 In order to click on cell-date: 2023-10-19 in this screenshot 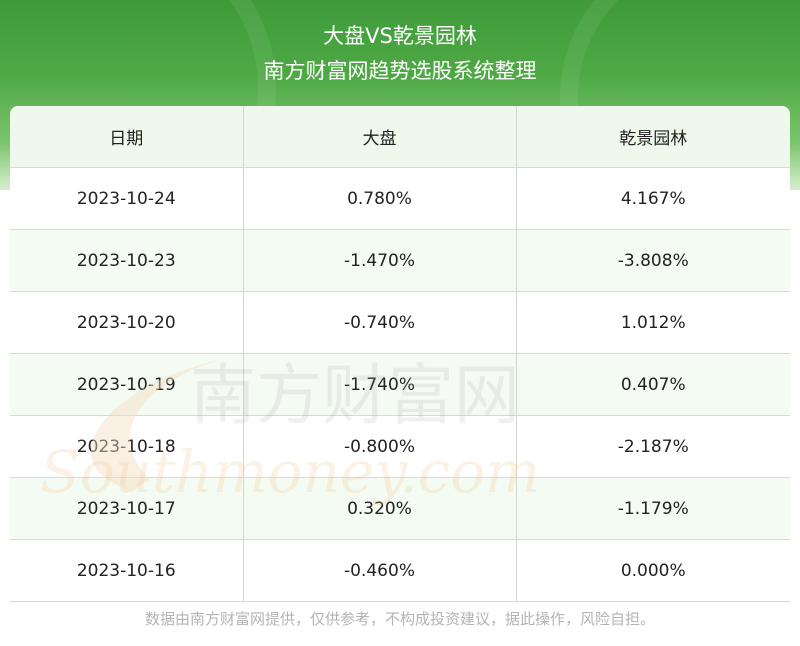, I will do `click(127, 384)`.